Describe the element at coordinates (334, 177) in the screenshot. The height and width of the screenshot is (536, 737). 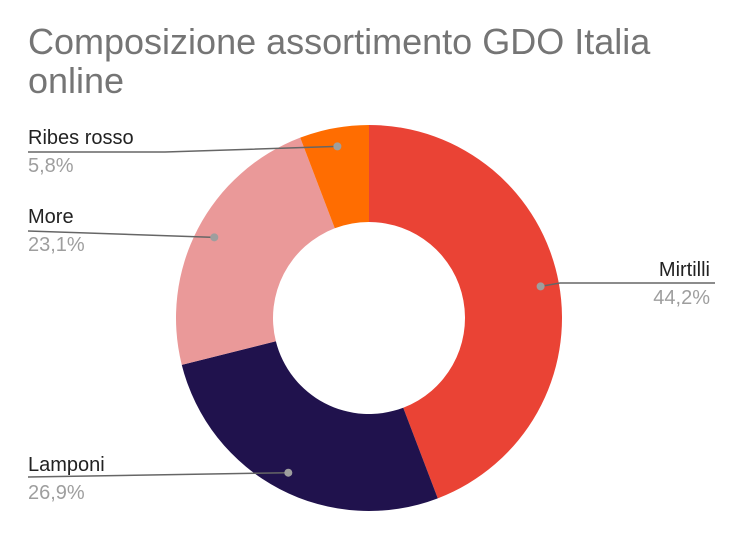
I see `slice-ribes-rosso` at that location.